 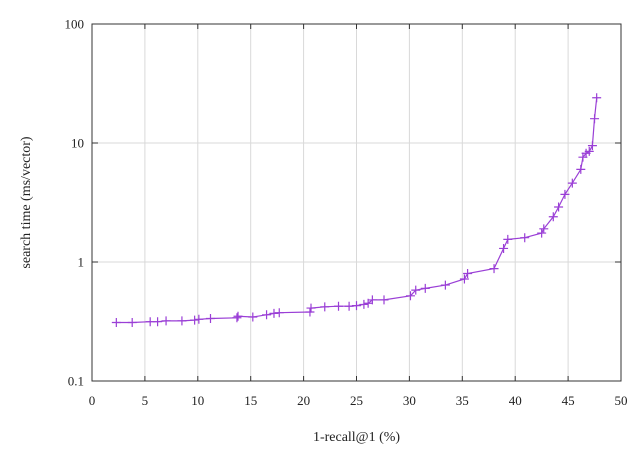 I want to click on y-tick-label: 1, so click(x=81, y=262).